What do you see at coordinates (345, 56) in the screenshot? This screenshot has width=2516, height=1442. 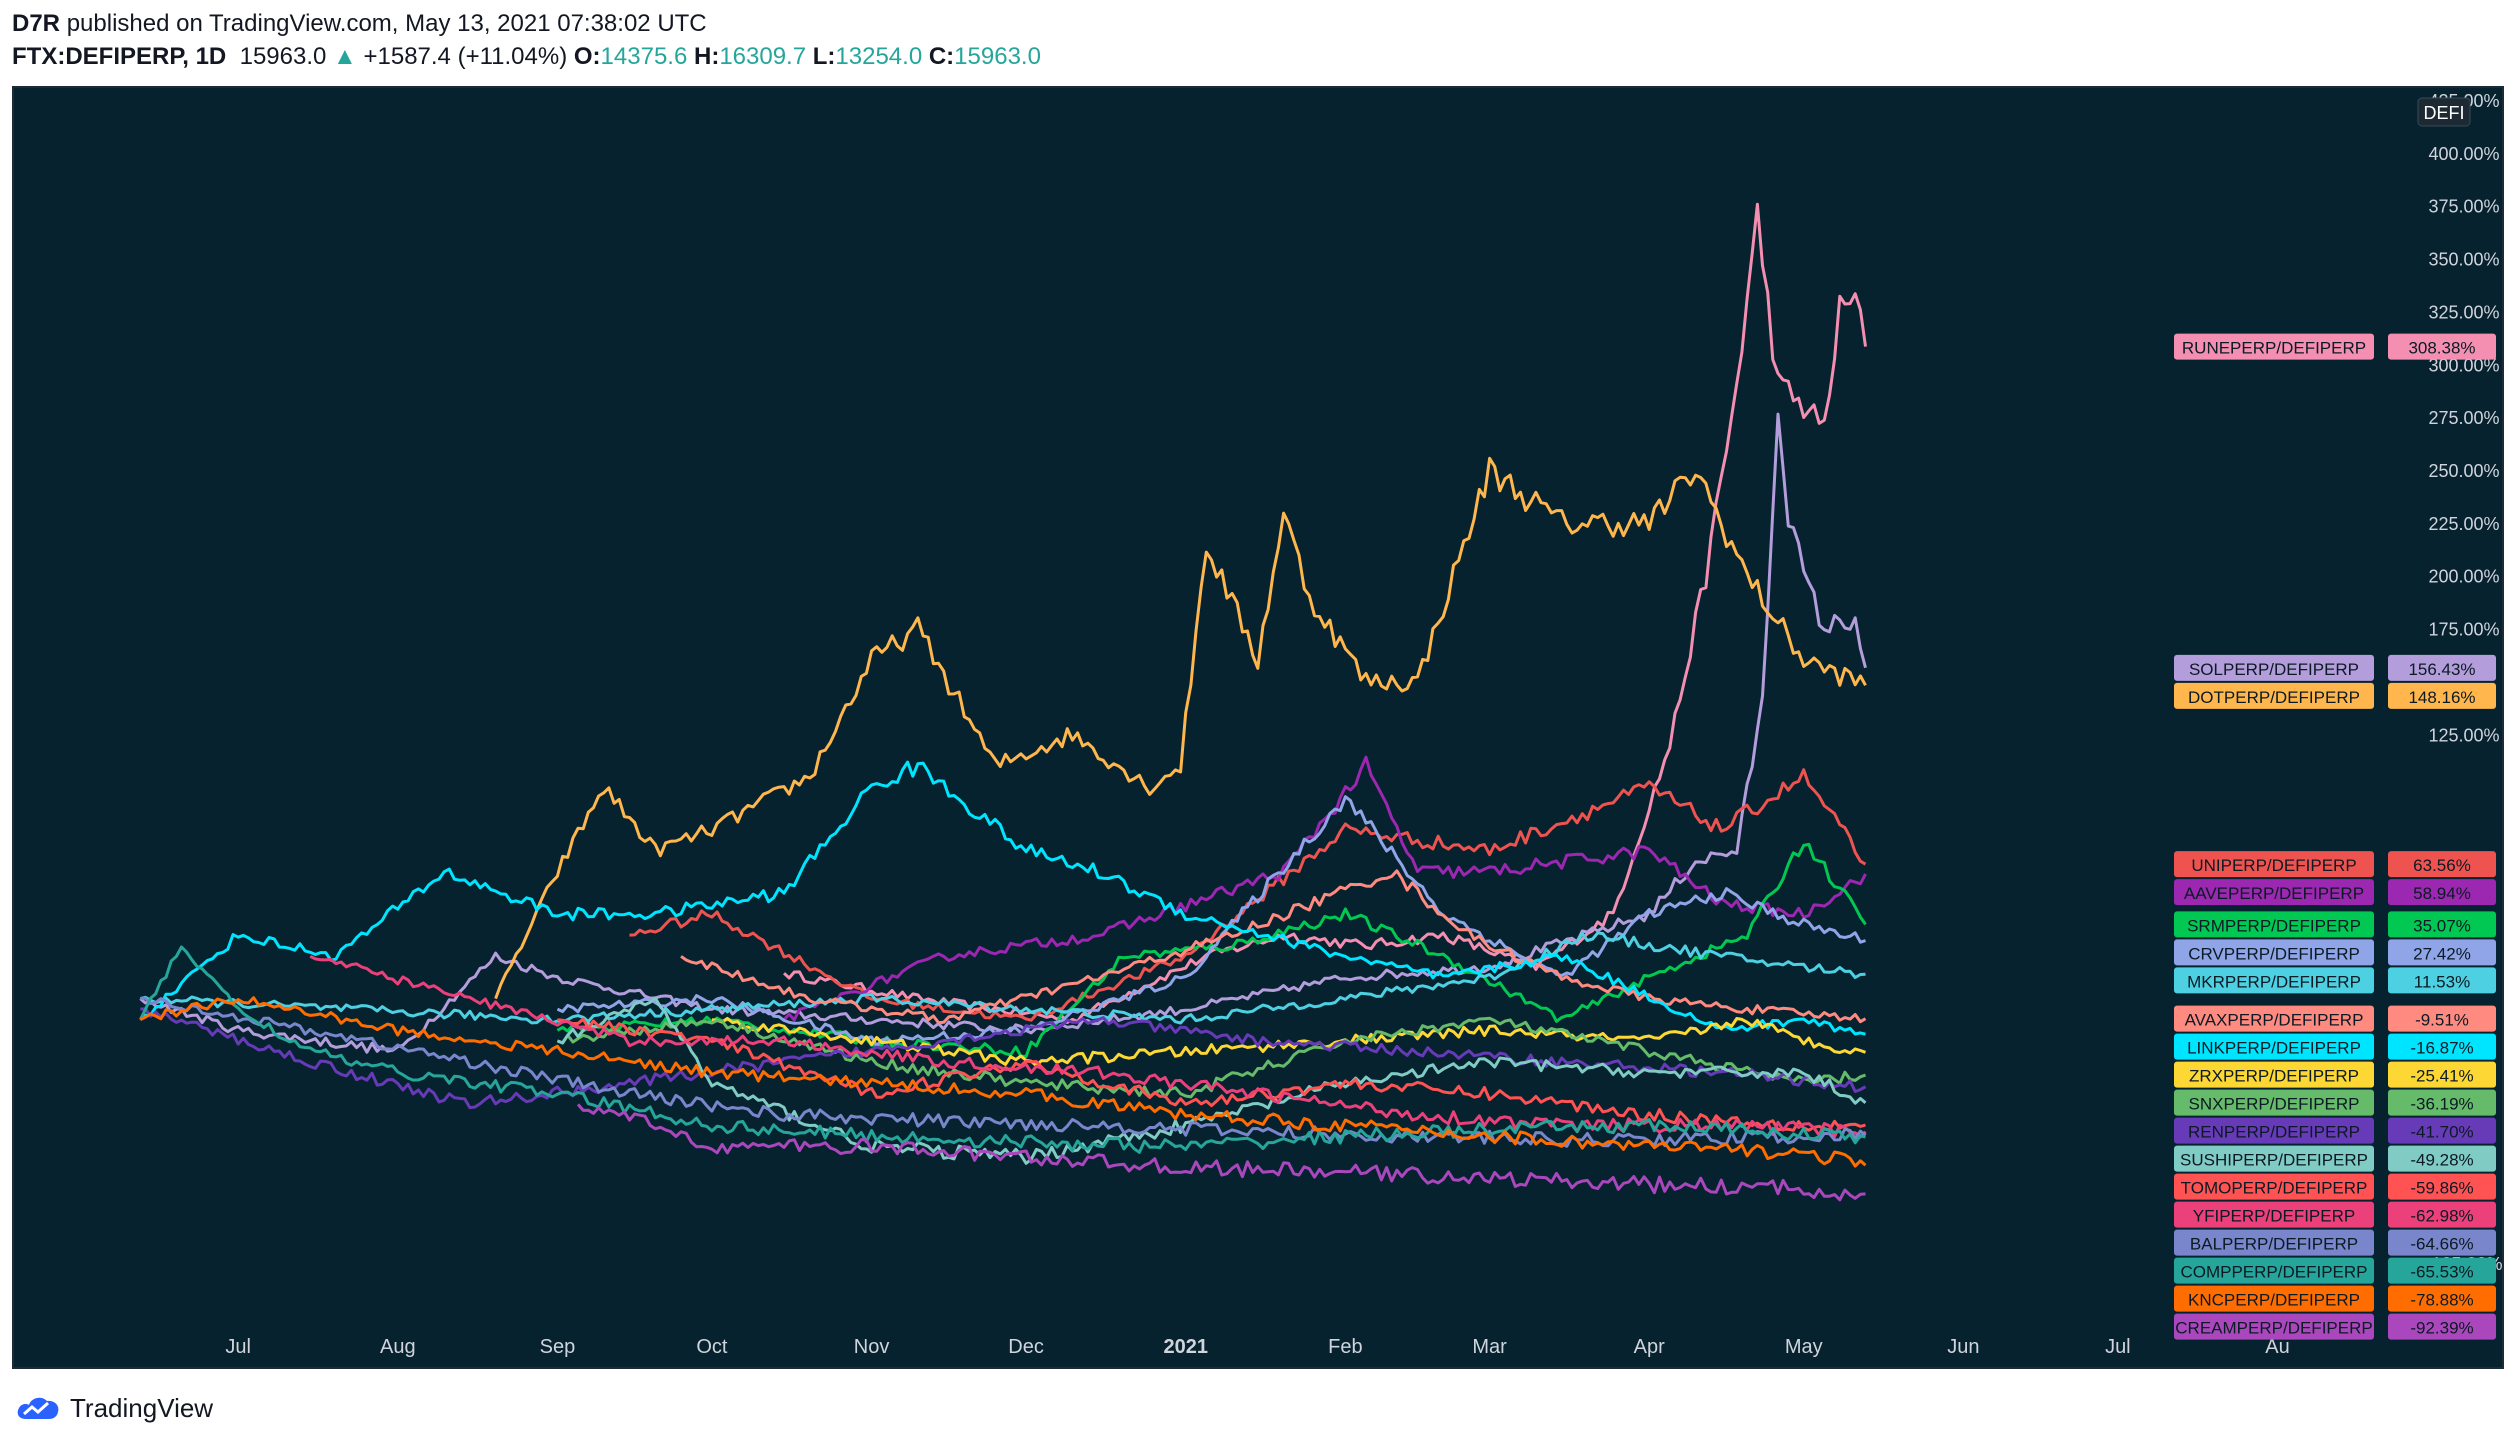 I see `up-arrow-icon: ▲` at bounding box center [345, 56].